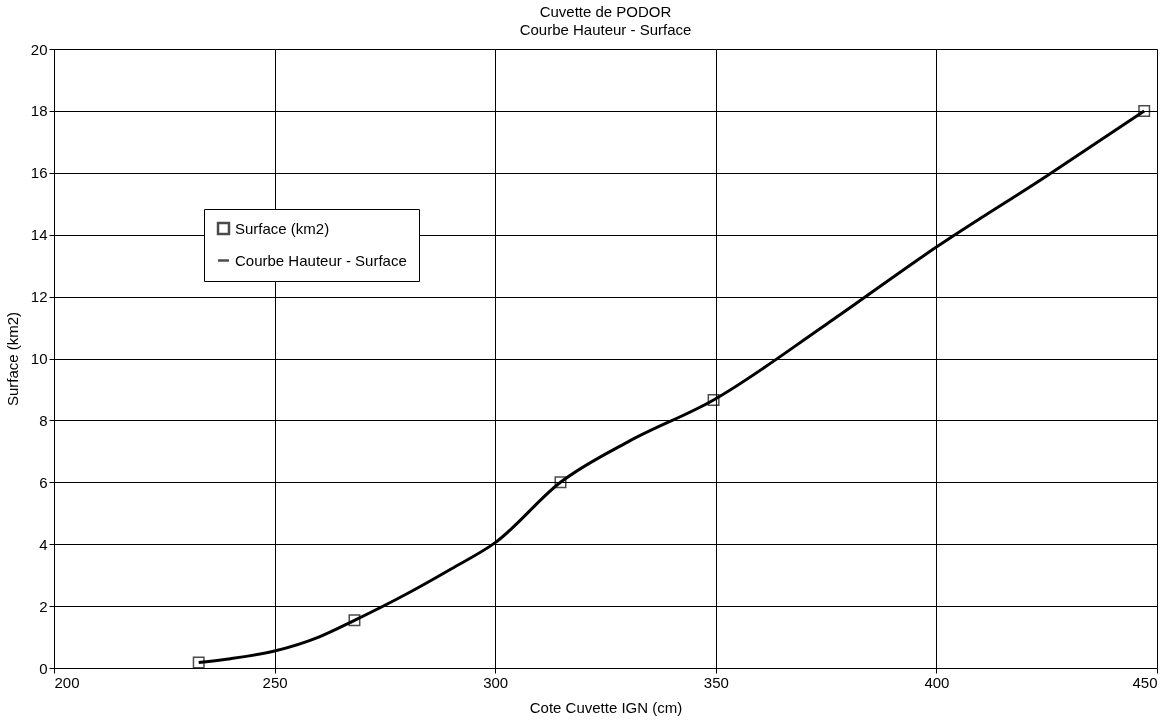  I want to click on x-tick-label: 300, so click(496, 682).